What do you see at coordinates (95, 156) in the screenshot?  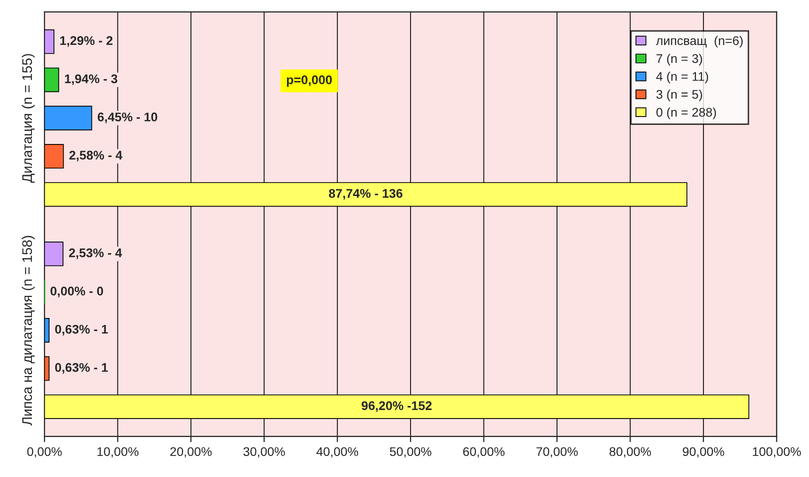 I see `data-label: 2,58% - 4` at bounding box center [95, 156].